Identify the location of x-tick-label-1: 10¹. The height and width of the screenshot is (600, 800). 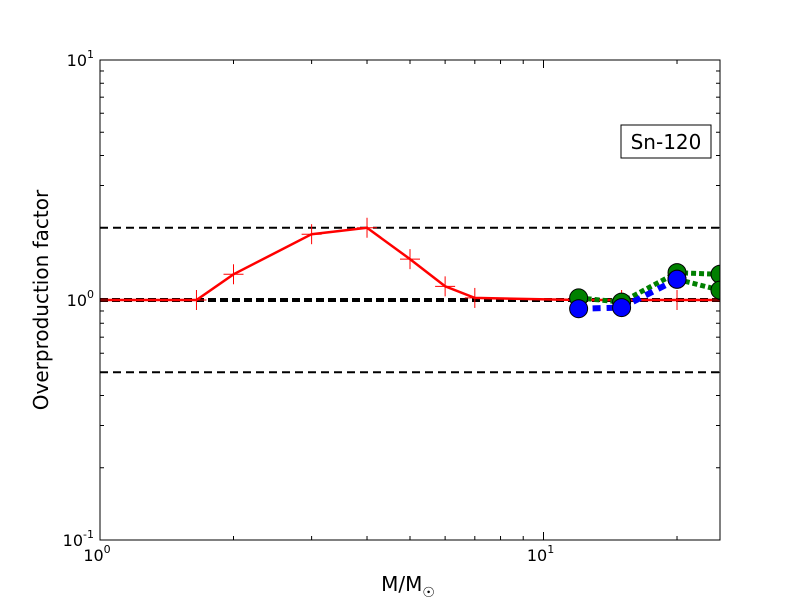
(540, 554).